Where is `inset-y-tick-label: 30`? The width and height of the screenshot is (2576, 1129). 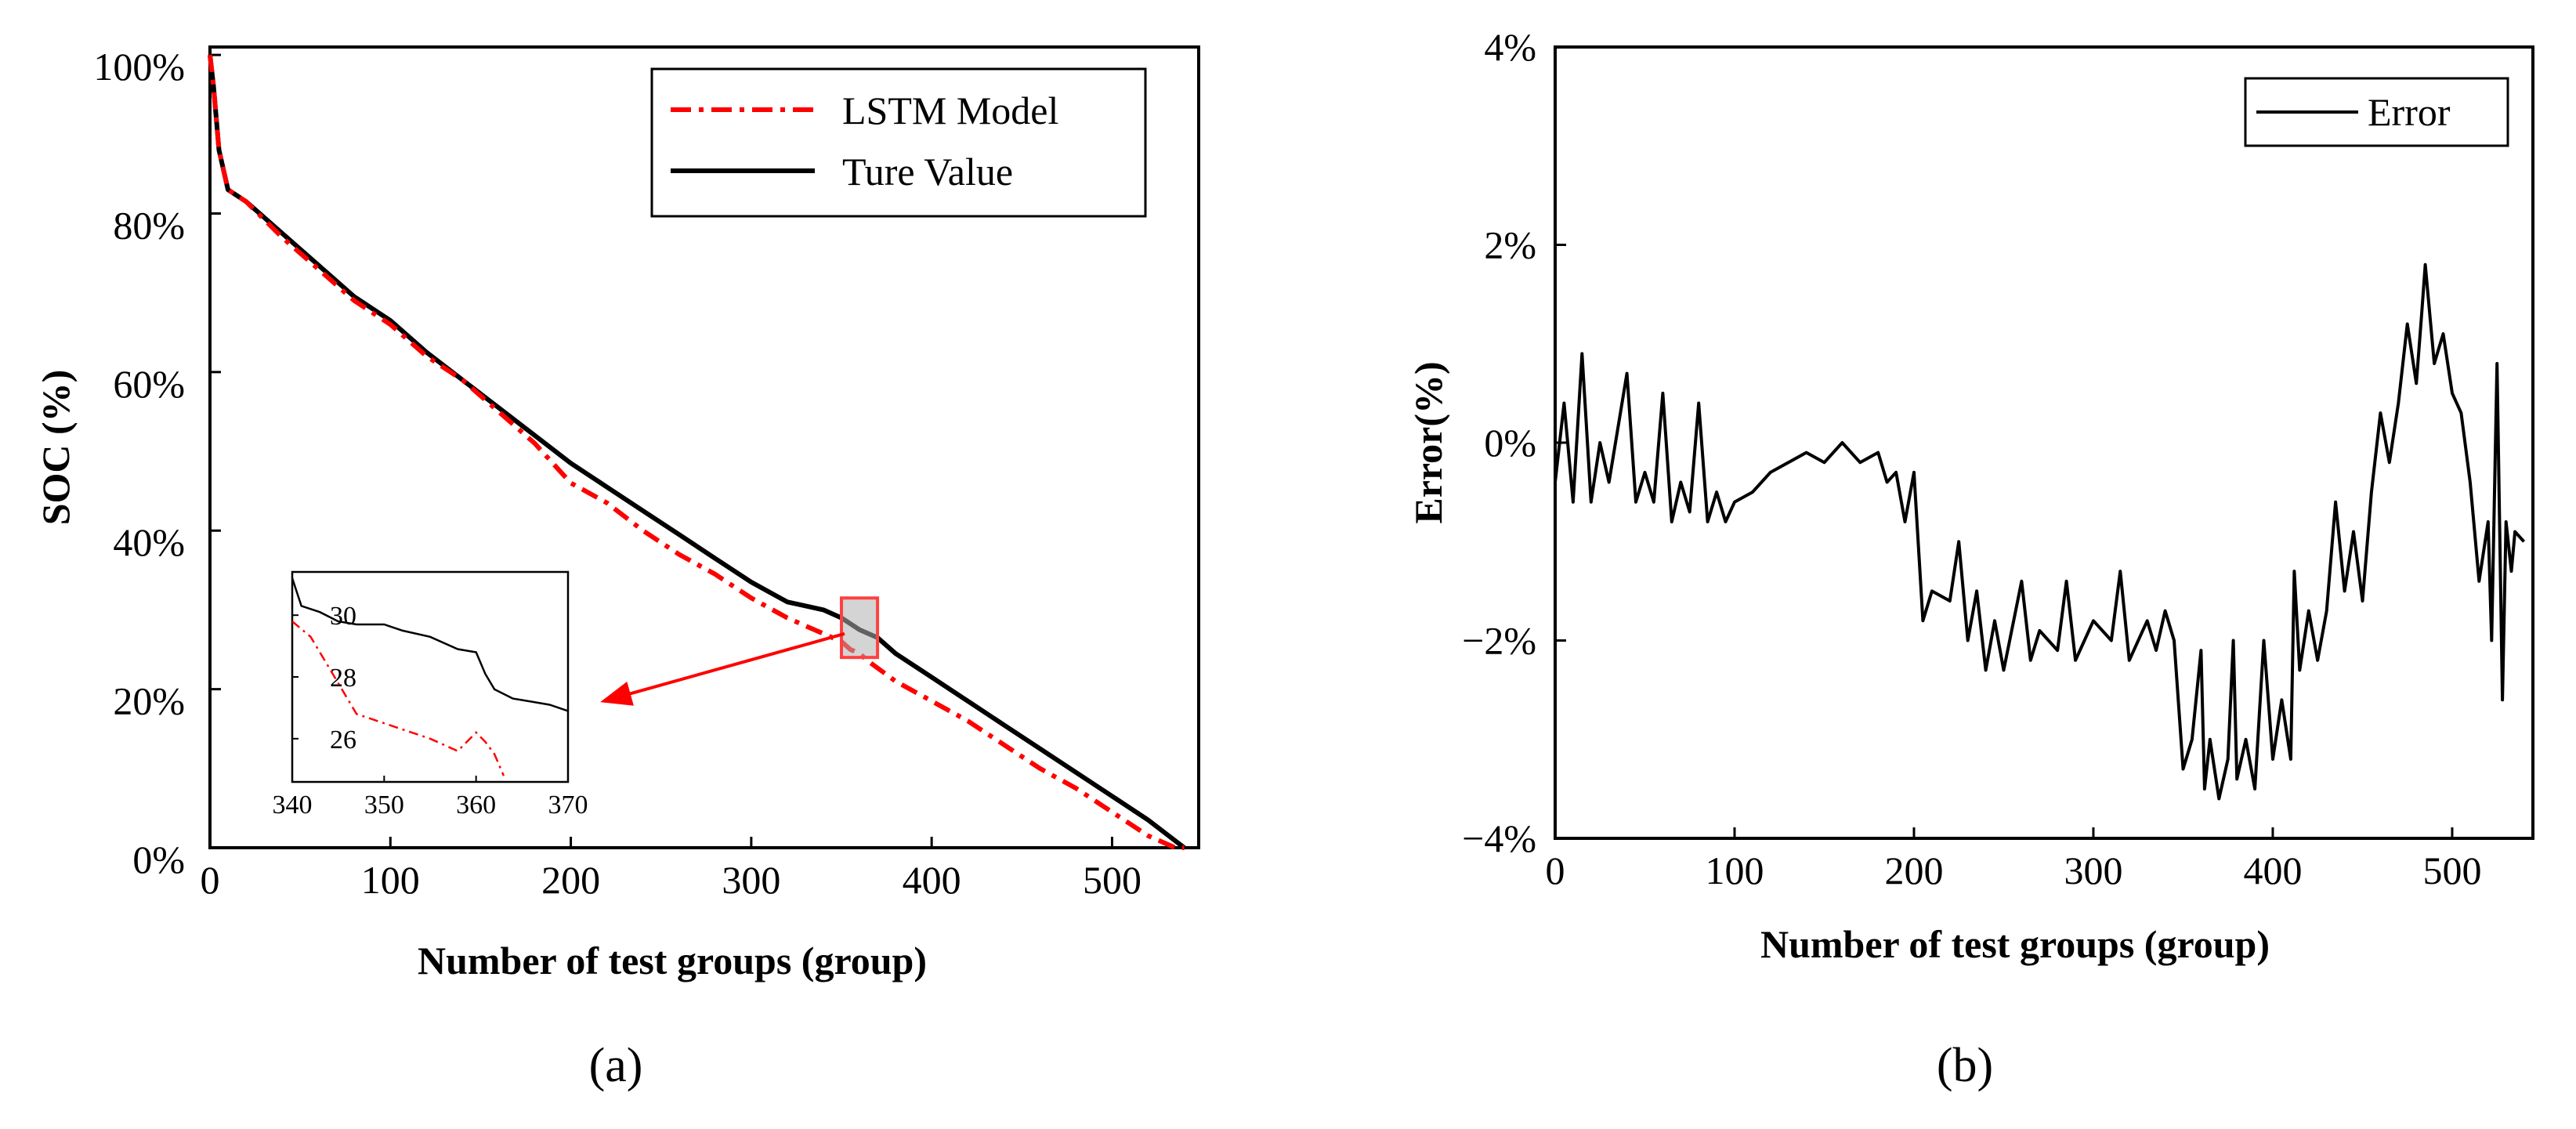 inset-y-tick-label: 30 is located at coordinates (343, 617).